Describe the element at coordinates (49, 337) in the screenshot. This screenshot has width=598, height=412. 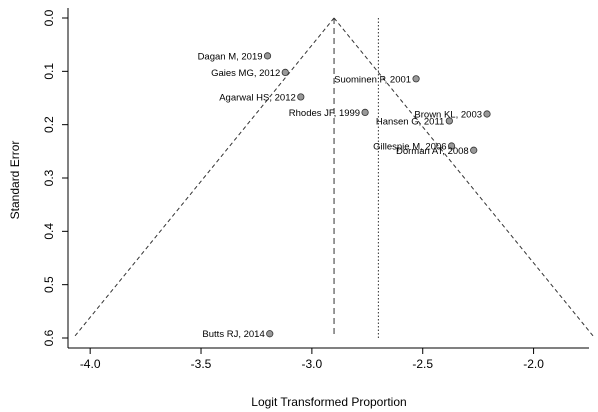
I see `y-tick-label: 0.6` at that location.